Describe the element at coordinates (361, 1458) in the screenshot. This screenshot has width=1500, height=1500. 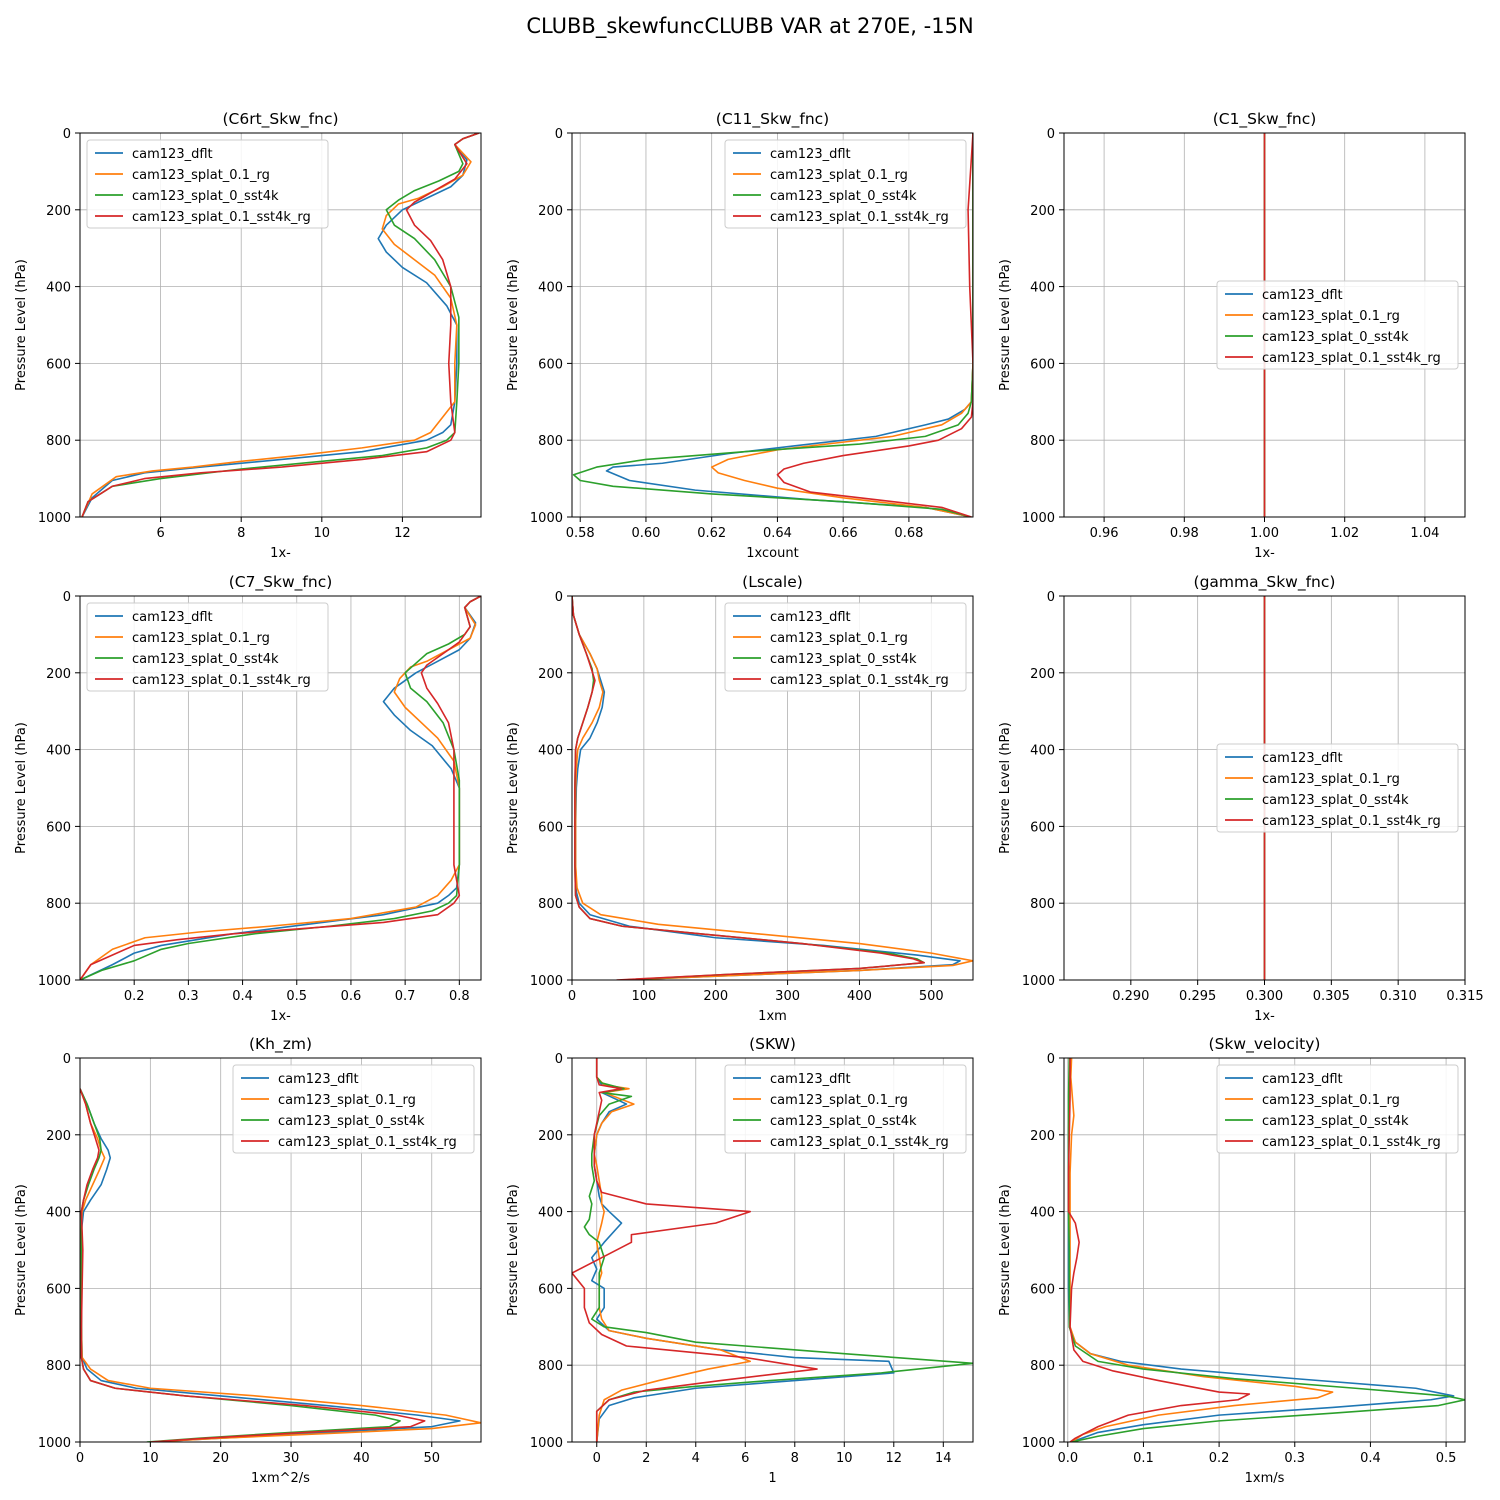
I see `x-tick-label: 40` at that location.